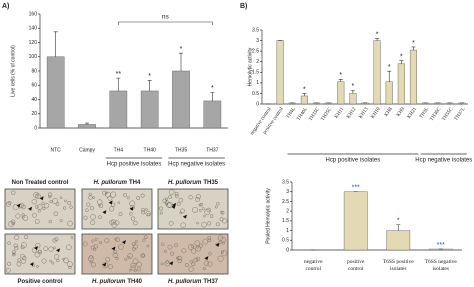 The height and width of the screenshot is (287, 474). I want to click on label-text: Positive control, so click(39, 282).